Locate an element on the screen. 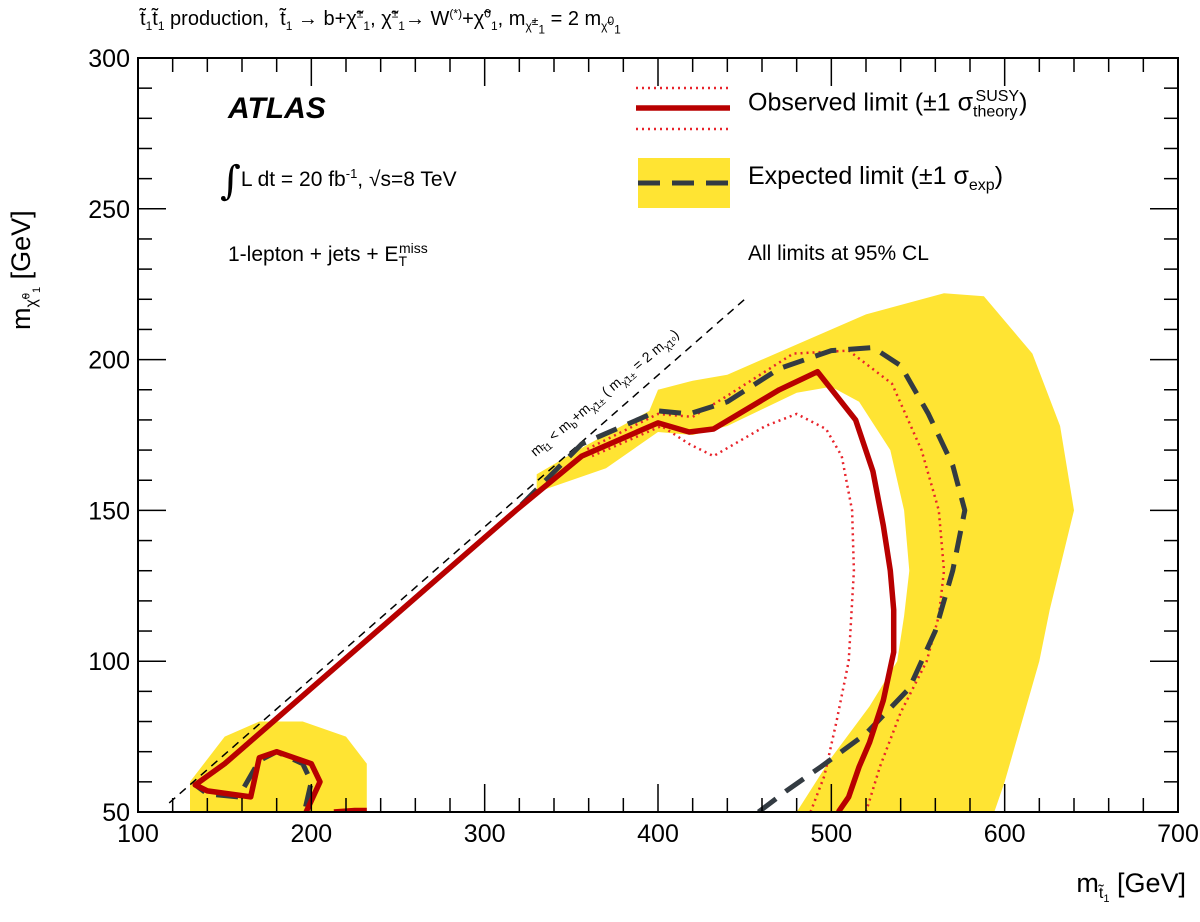  x-axis-label: mt̃1 [GeV] is located at coordinates (1131, 887).